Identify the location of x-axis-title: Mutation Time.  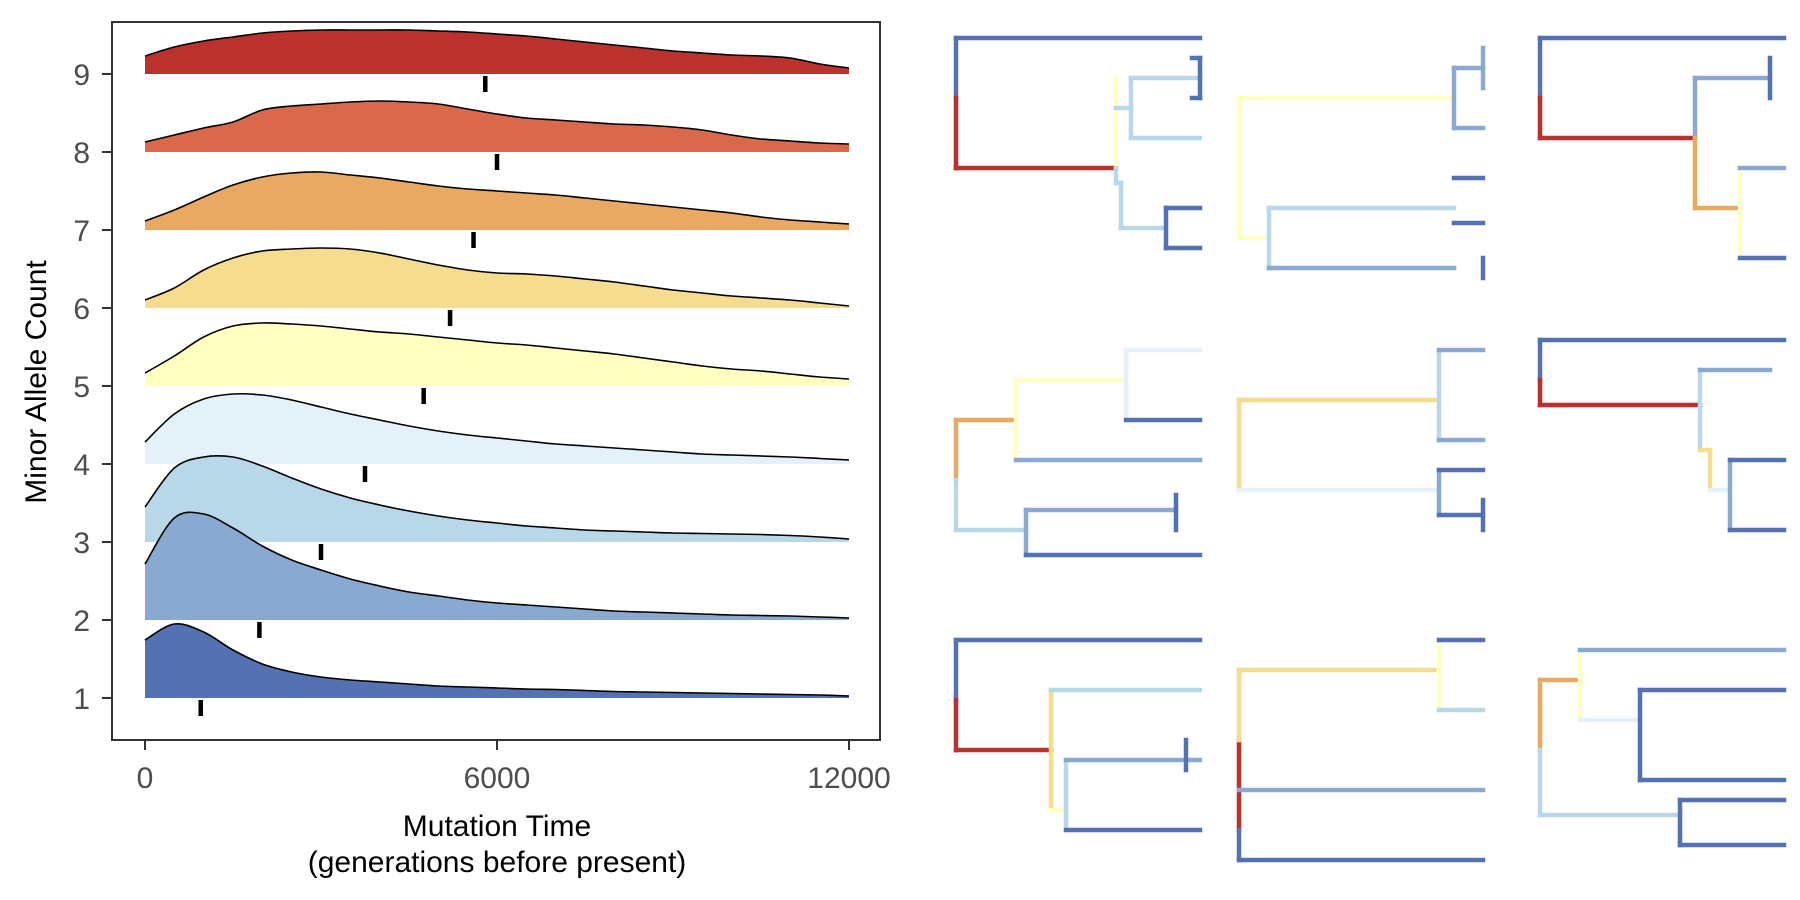
(497, 826).